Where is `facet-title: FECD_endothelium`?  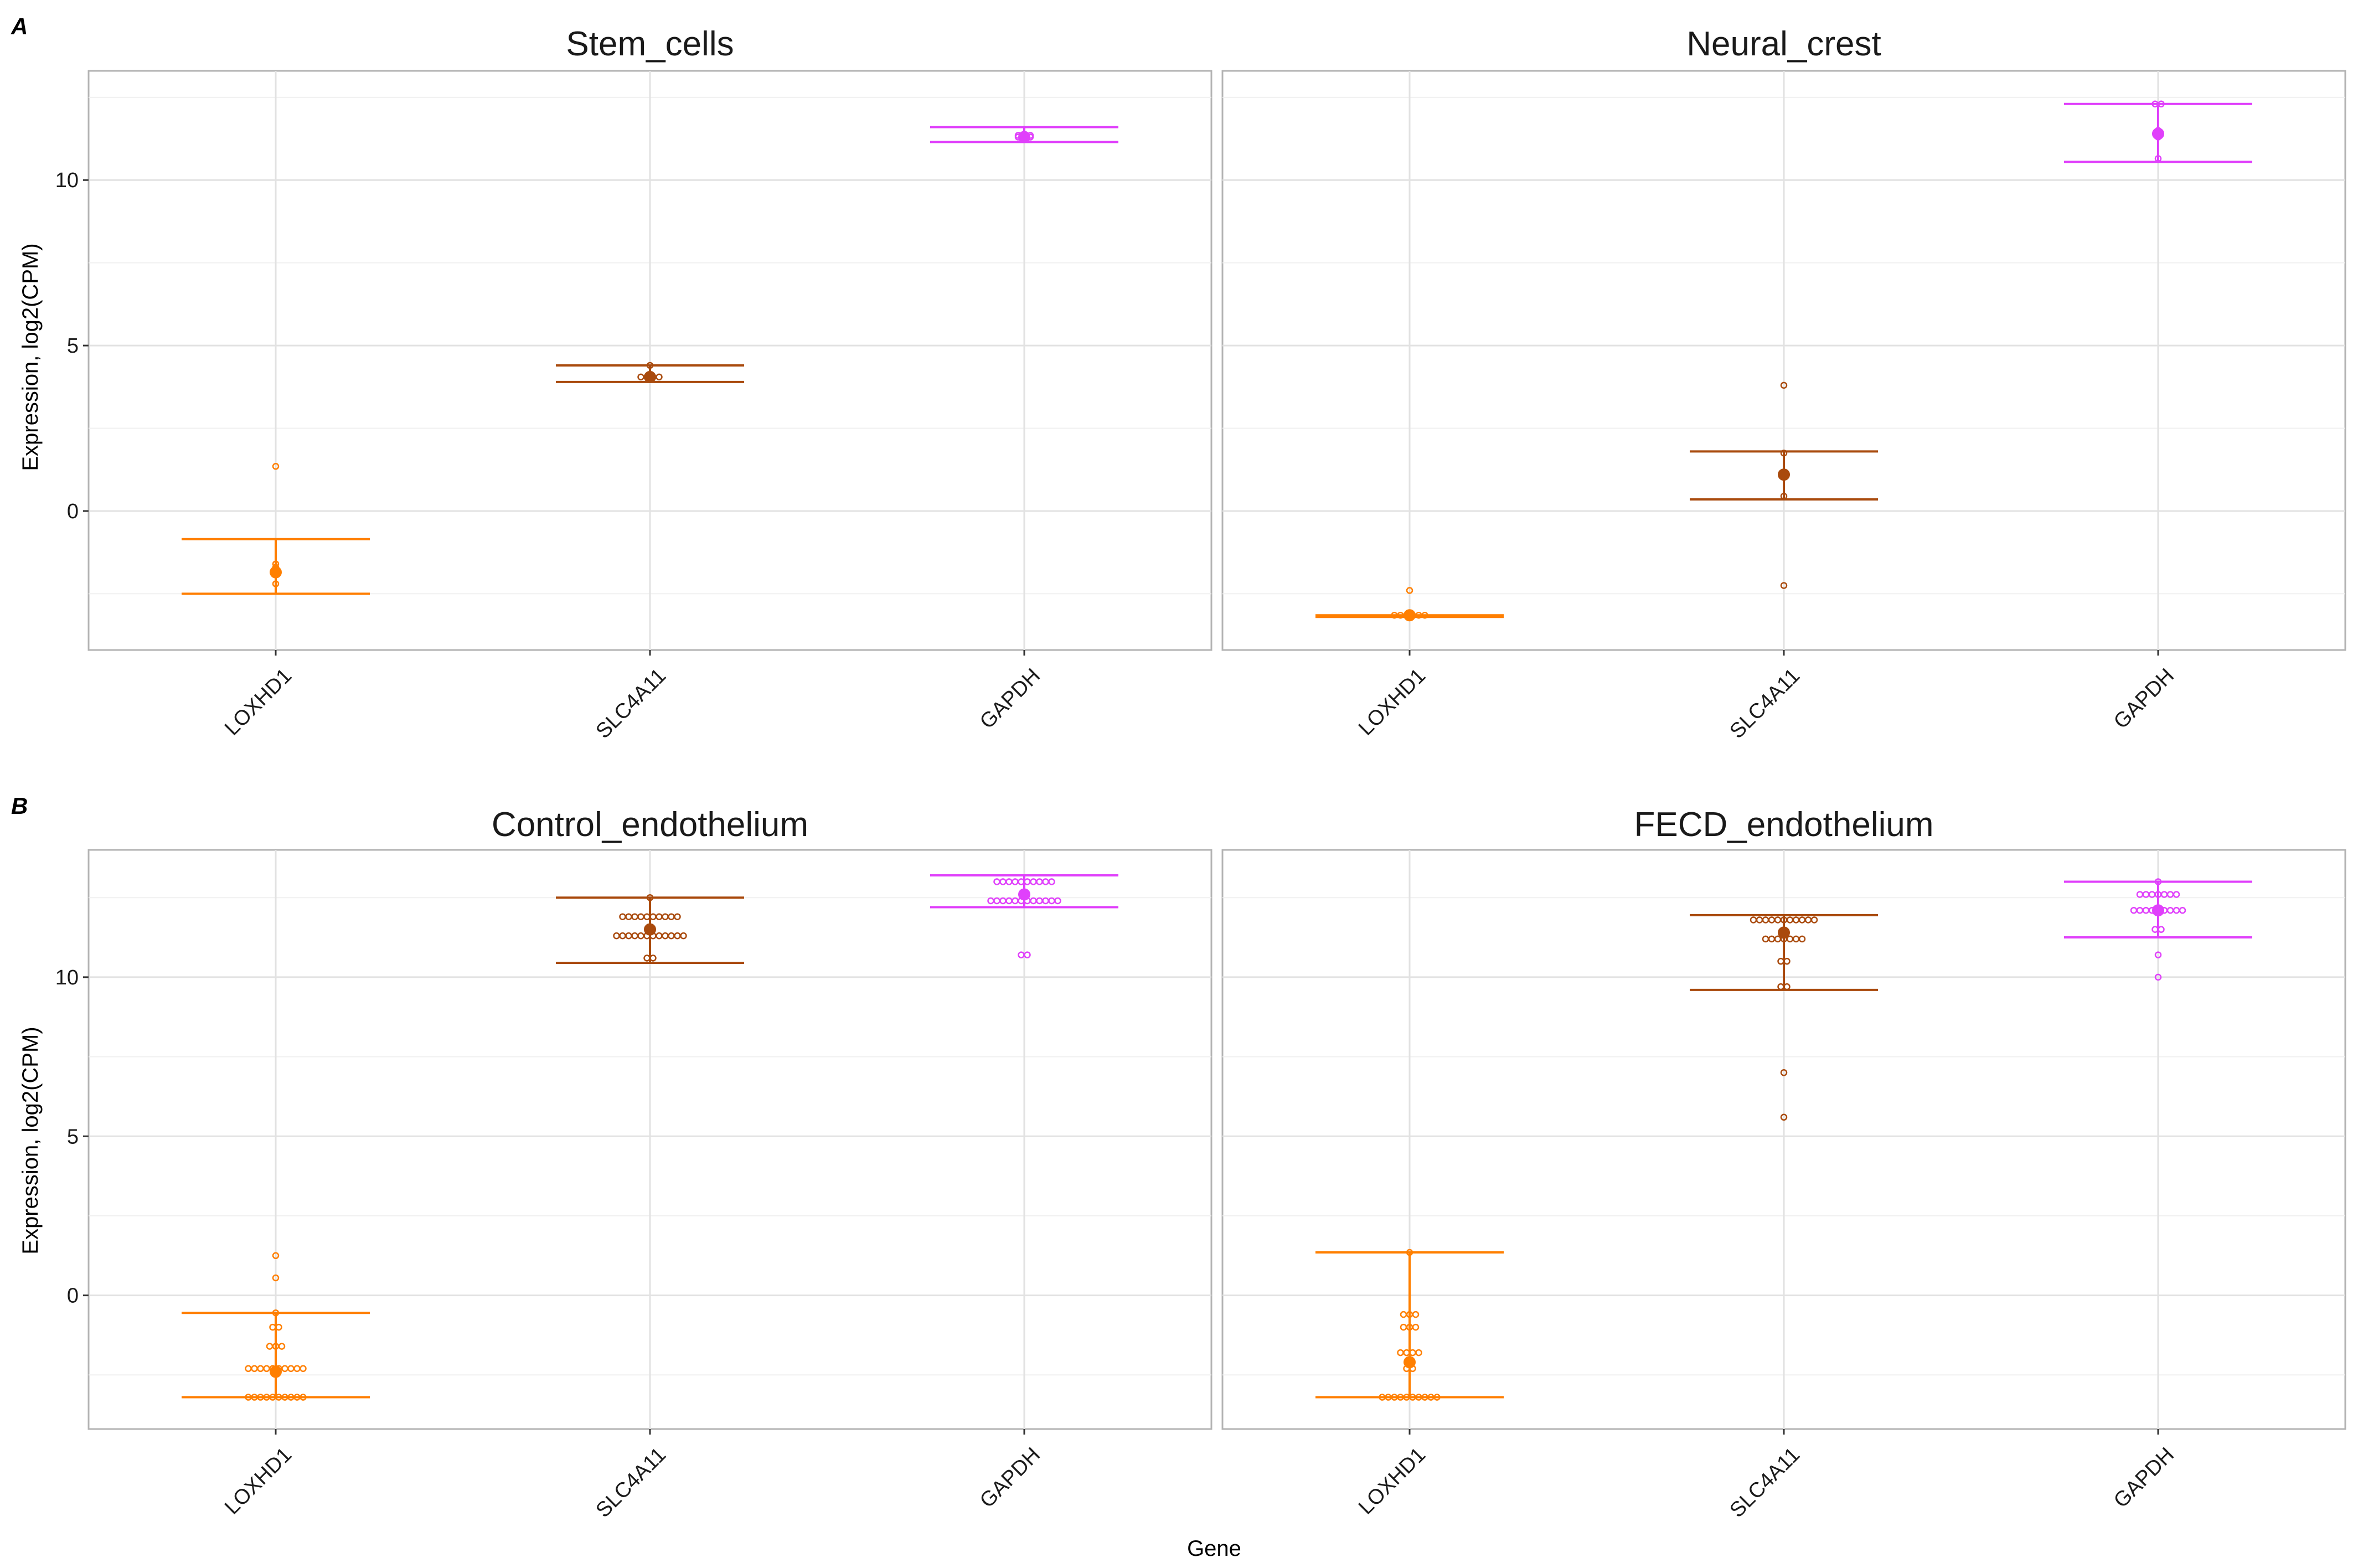
facet-title: FECD_endothelium is located at coordinates (1783, 825).